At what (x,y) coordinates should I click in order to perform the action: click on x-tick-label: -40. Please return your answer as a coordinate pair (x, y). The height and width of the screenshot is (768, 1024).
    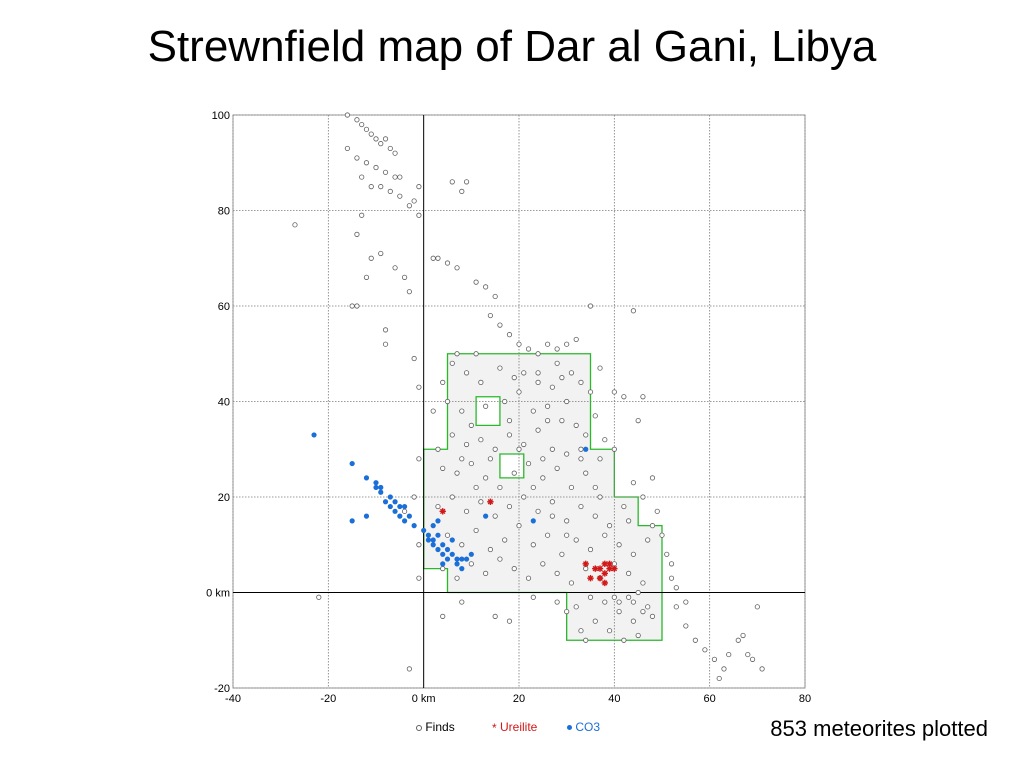
    Looking at the image, I should click on (233, 699).